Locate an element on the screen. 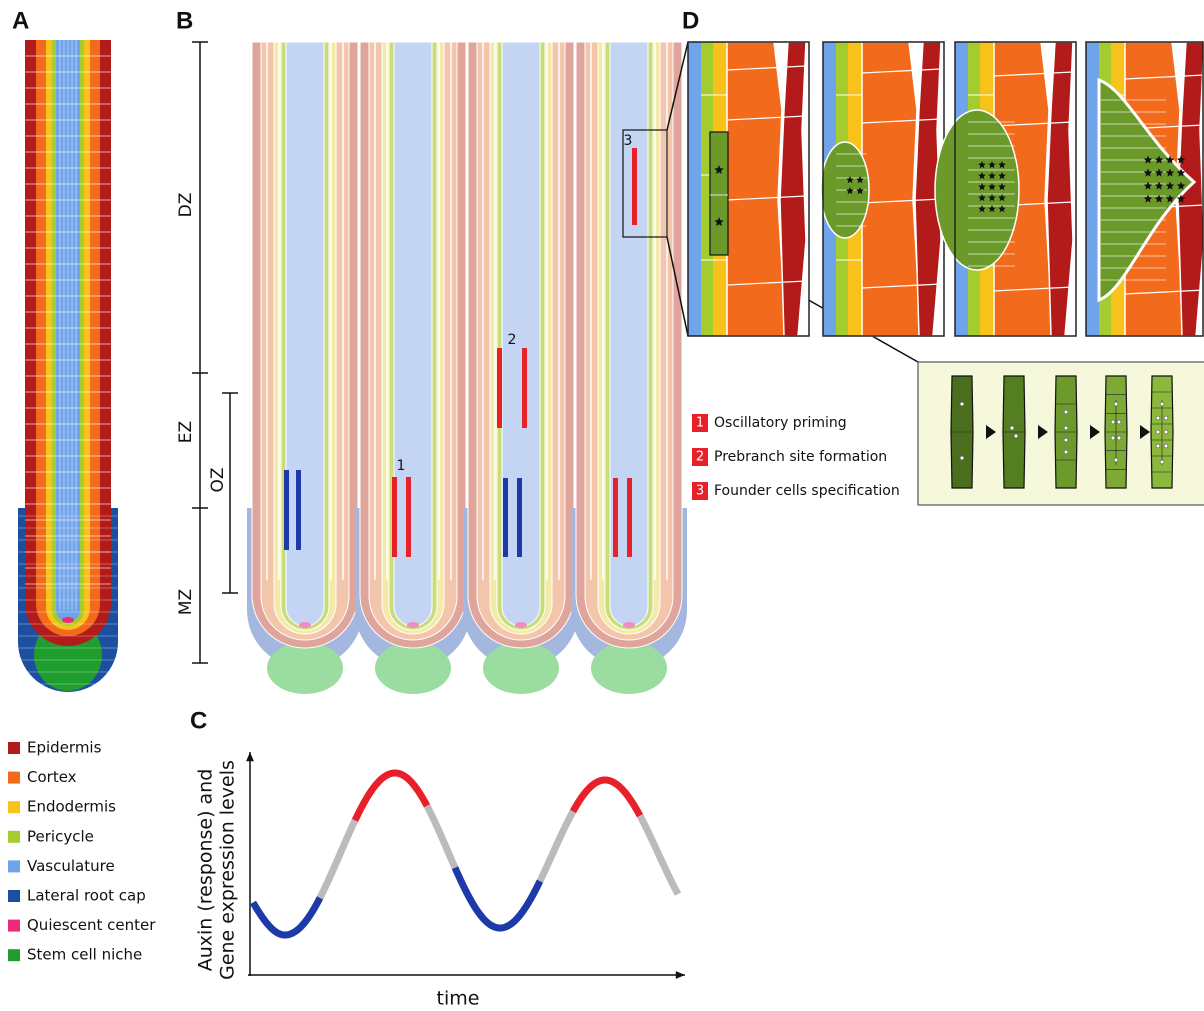 This screenshot has width=1204, height=1011. marker-number: 1 is located at coordinates (401, 466).